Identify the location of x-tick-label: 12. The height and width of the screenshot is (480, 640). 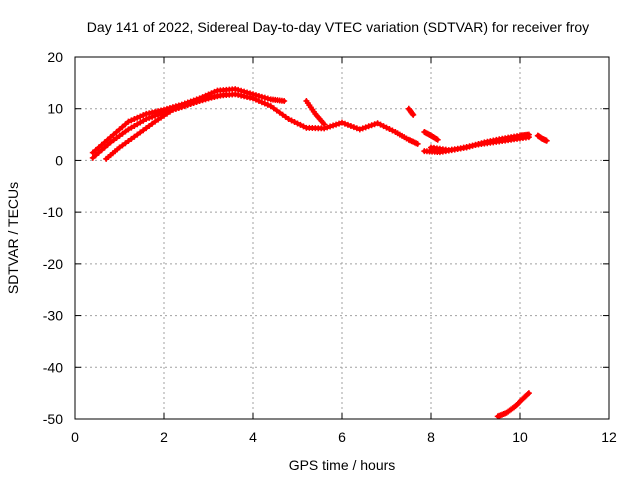
(609, 437).